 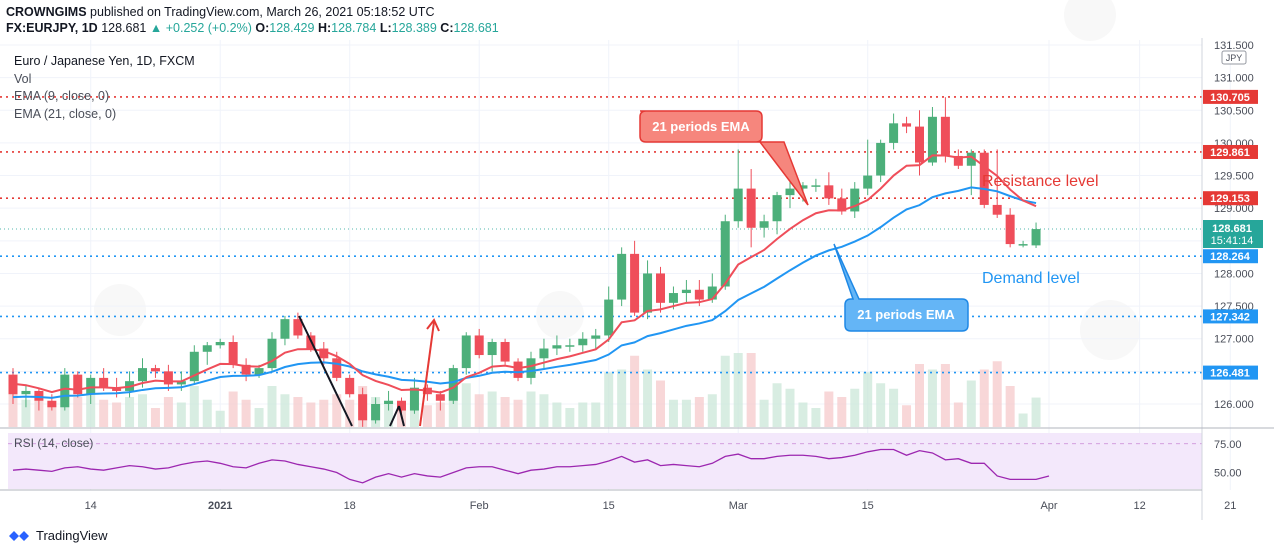 What do you see at coordinates (23, 78) in the screenshot?
I see `legend-vol: Vol` at bounding box center [23, 78].